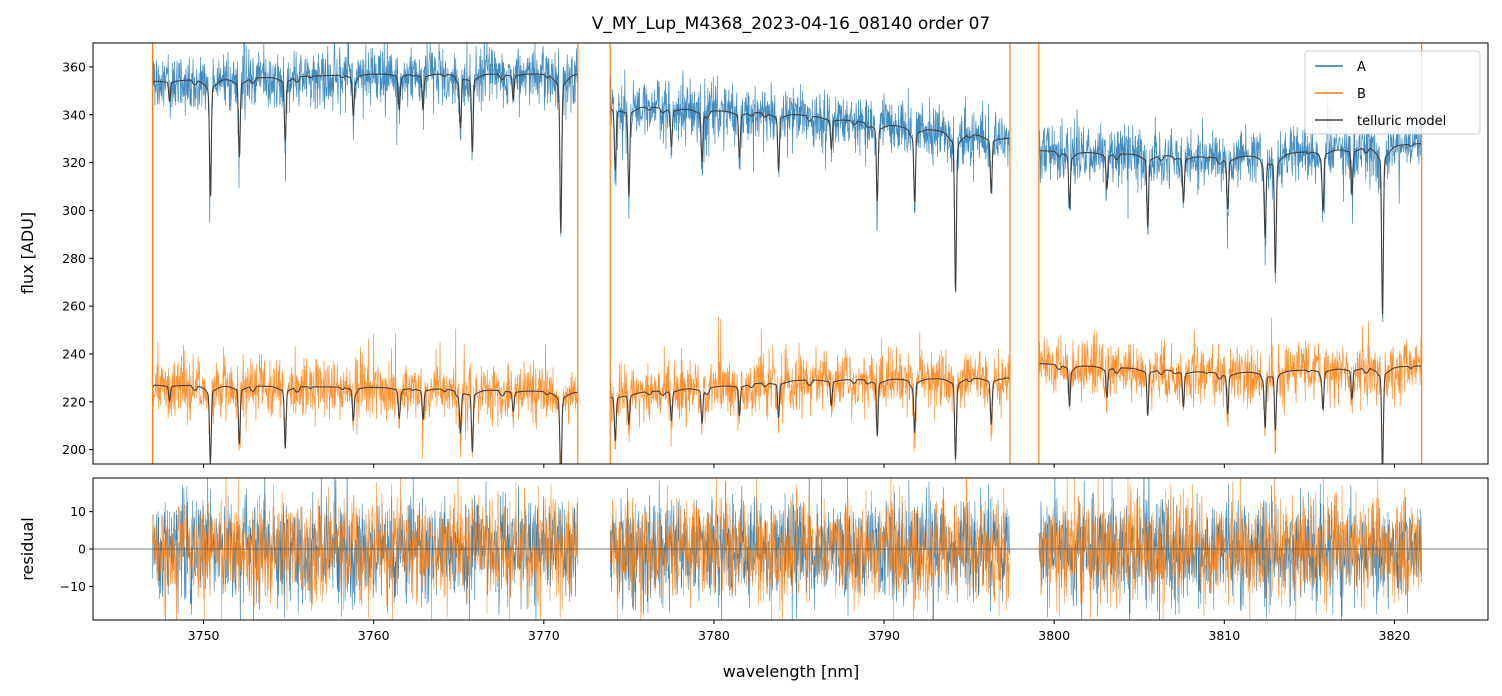 This screenshot has width=1502, height=696. Describe the element at coordinates (74, 258) in the screenshot. I see `flux-y-tick-label: 280` at that location.